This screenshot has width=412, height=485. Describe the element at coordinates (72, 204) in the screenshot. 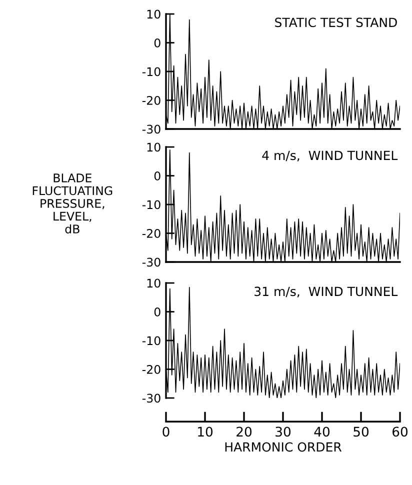

I see `y-axis-title: BLADE FLUCTUATING PRESSURE, LEVEL, dB` at that location.